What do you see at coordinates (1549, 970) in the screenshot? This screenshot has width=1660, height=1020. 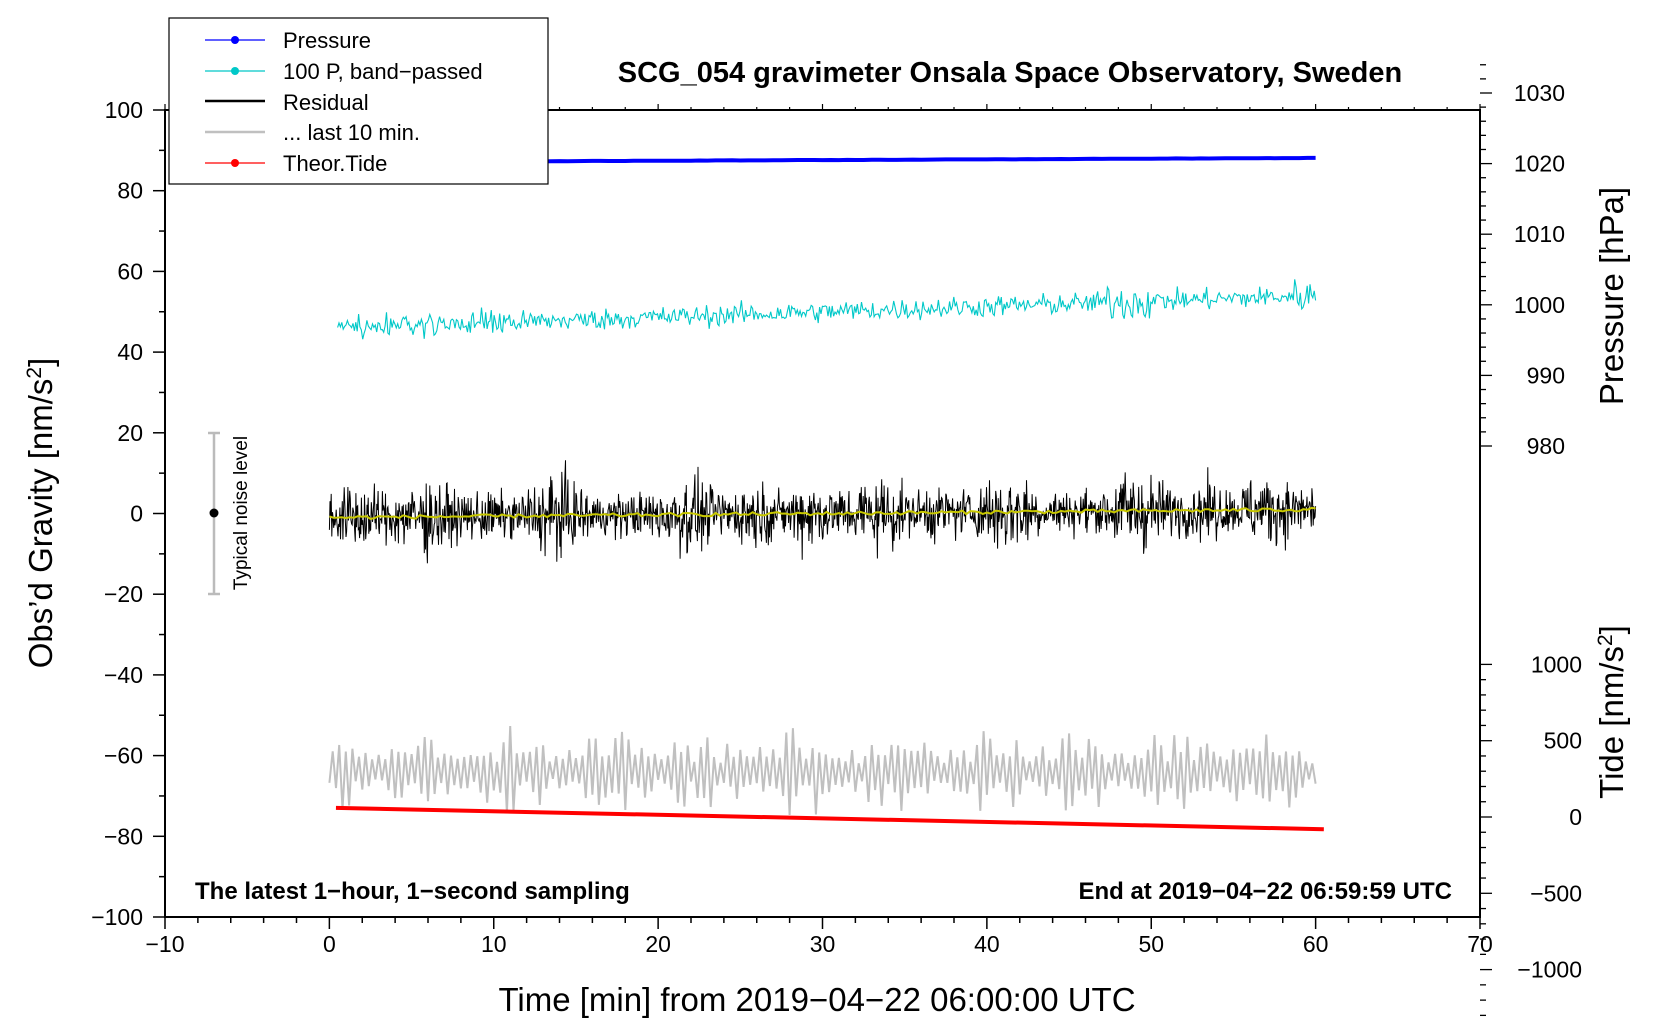 I see `tide-tick-label: −1000` at bounding box center [1549, 970].